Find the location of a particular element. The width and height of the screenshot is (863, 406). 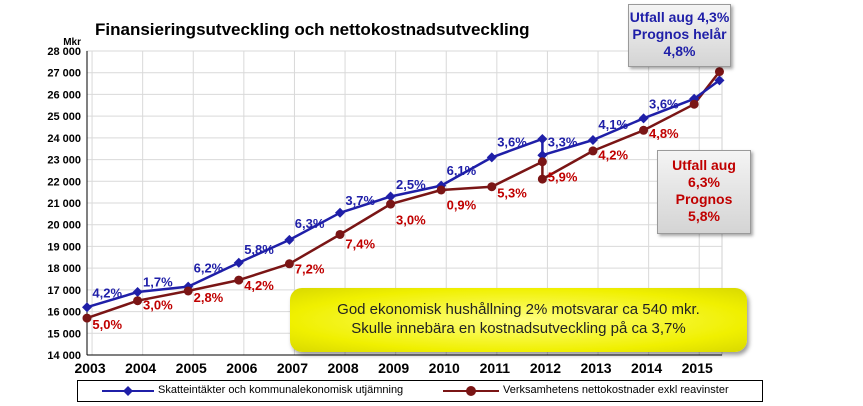

blue-data-label: 2,5% is located at coordinates (411, 184).